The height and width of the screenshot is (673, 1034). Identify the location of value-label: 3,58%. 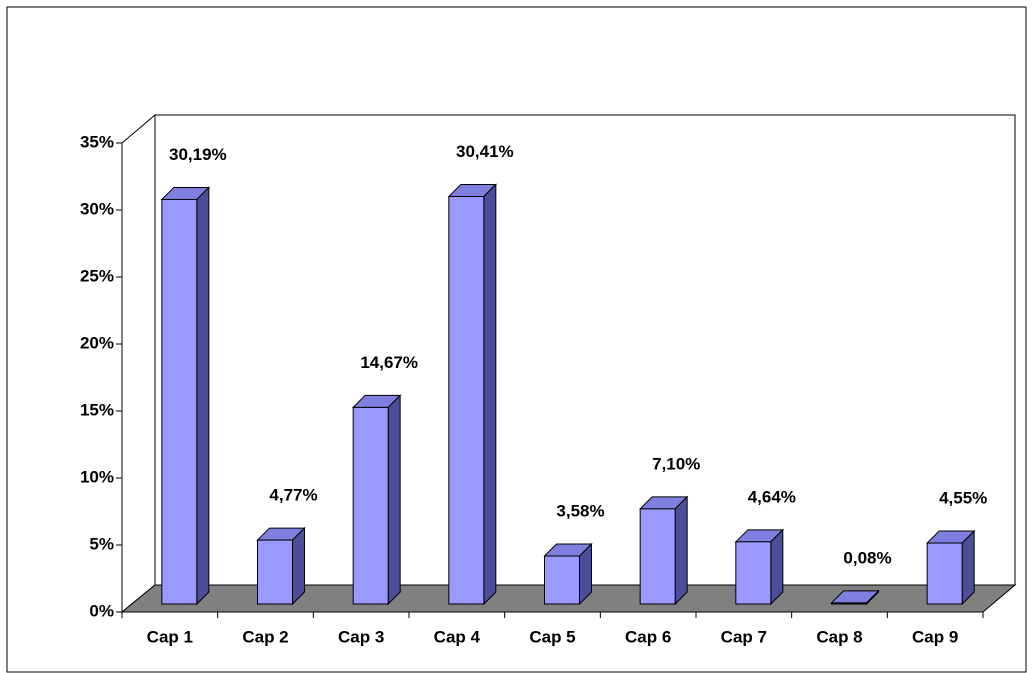
(580, 511).